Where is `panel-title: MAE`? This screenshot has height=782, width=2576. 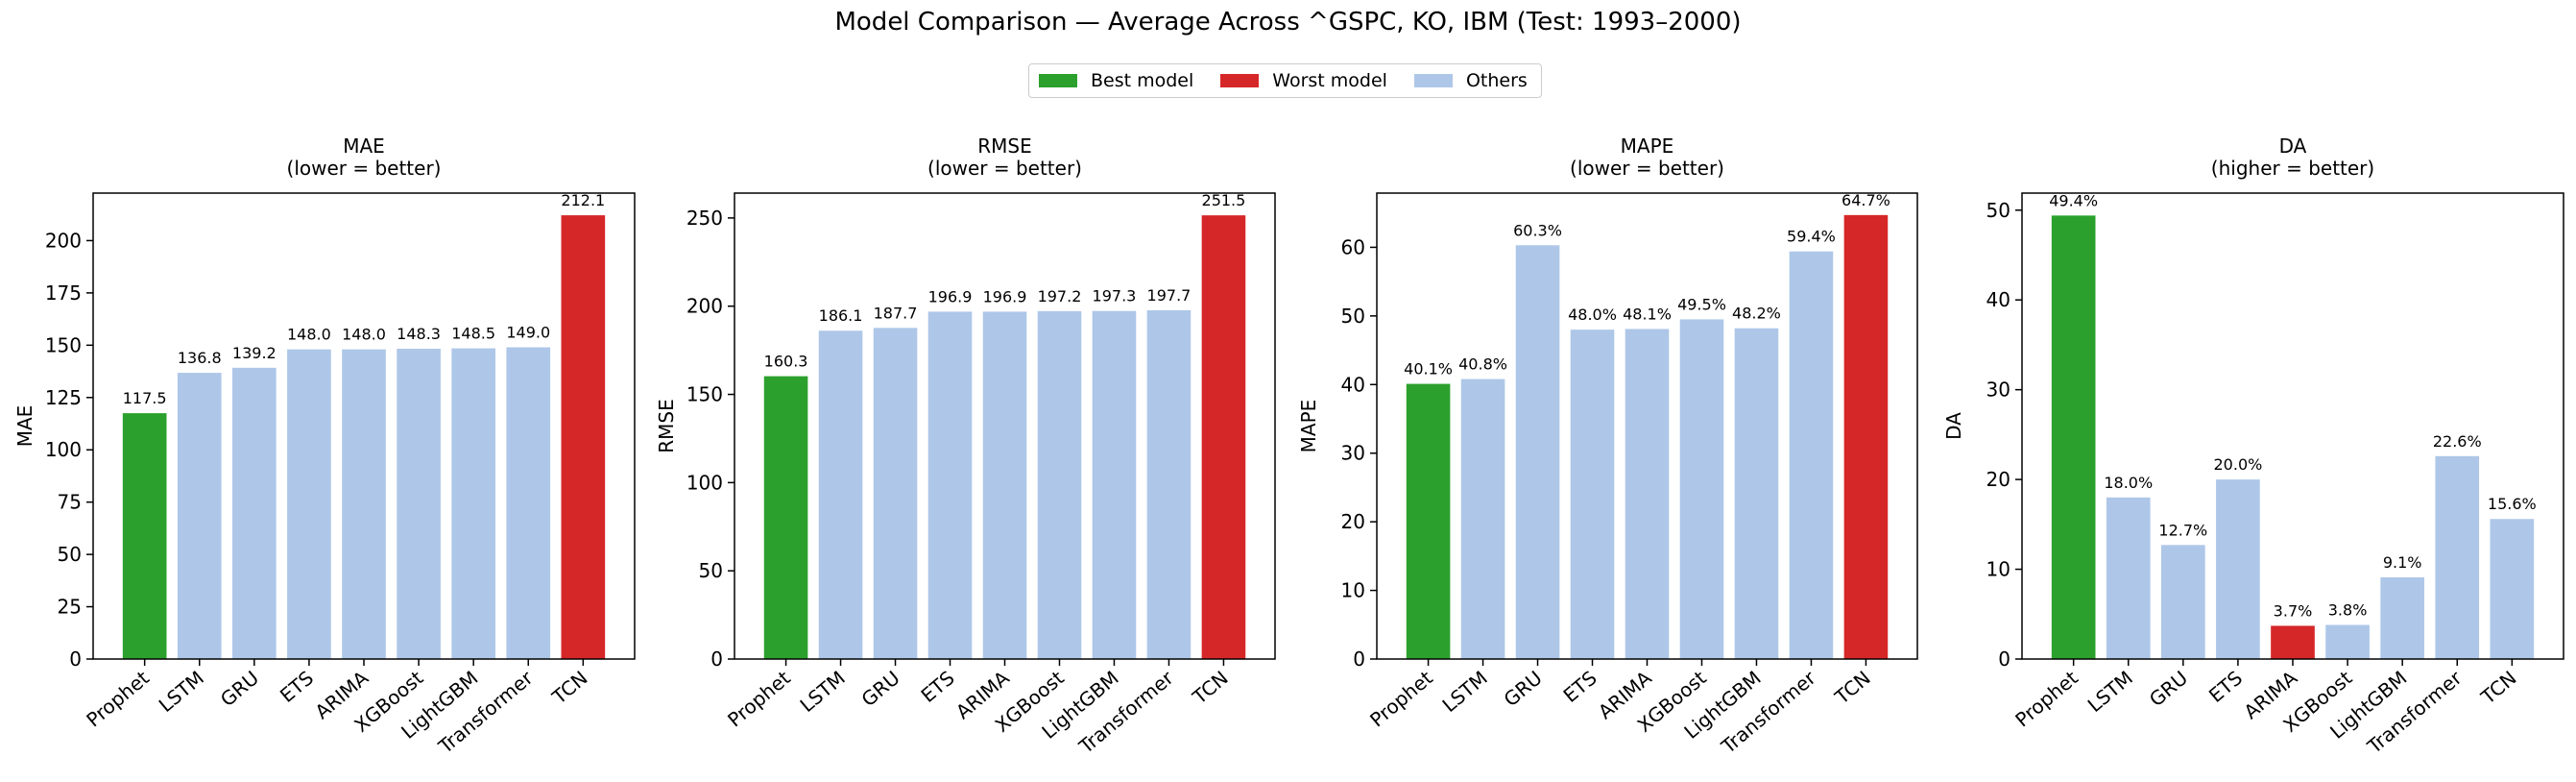 panel-title: MAE is located at coordinates (364, 146).